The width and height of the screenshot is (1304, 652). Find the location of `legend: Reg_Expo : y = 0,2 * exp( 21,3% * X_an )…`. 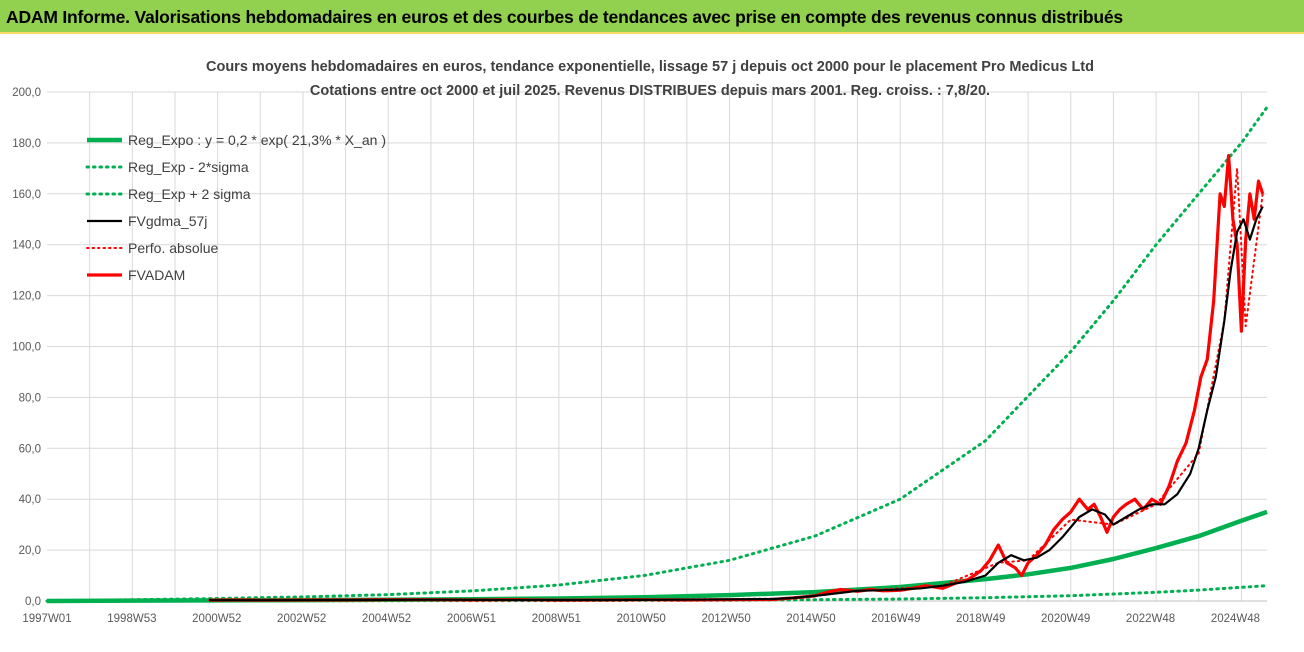

legend: Reg_Expo : y = 0,2 * exp( 21,3% * X_an )… is located at coordinates (235, 207).